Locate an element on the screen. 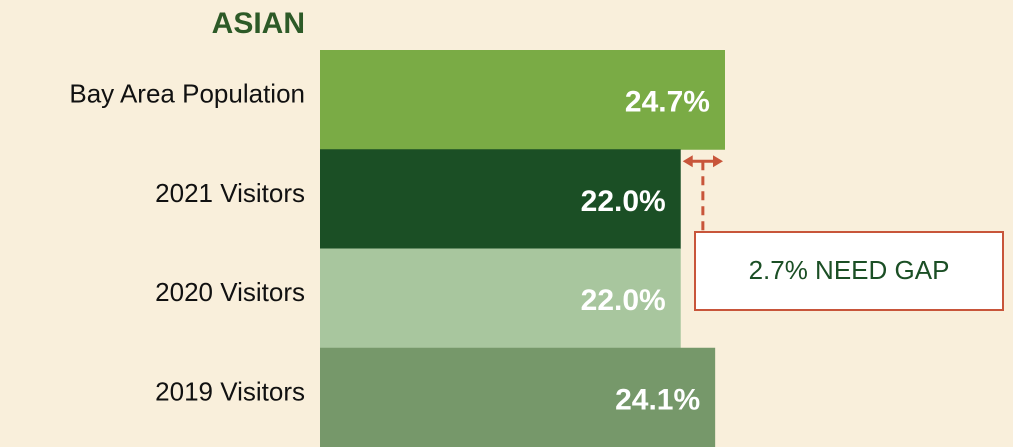 The image size is (1013, 447). value-label: 24.7% is located at coordinates (667, 102).